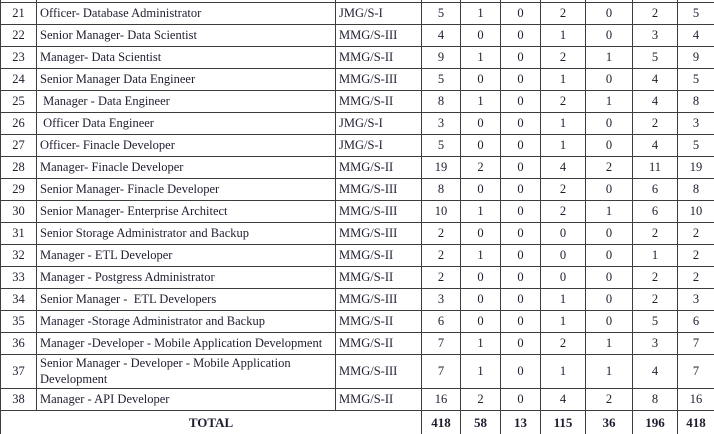 This screenshot has width=714, height=434. Describe the element at coordinates (18, 371) in the screenshot. I see `serial-number-cell: 37` at that location.